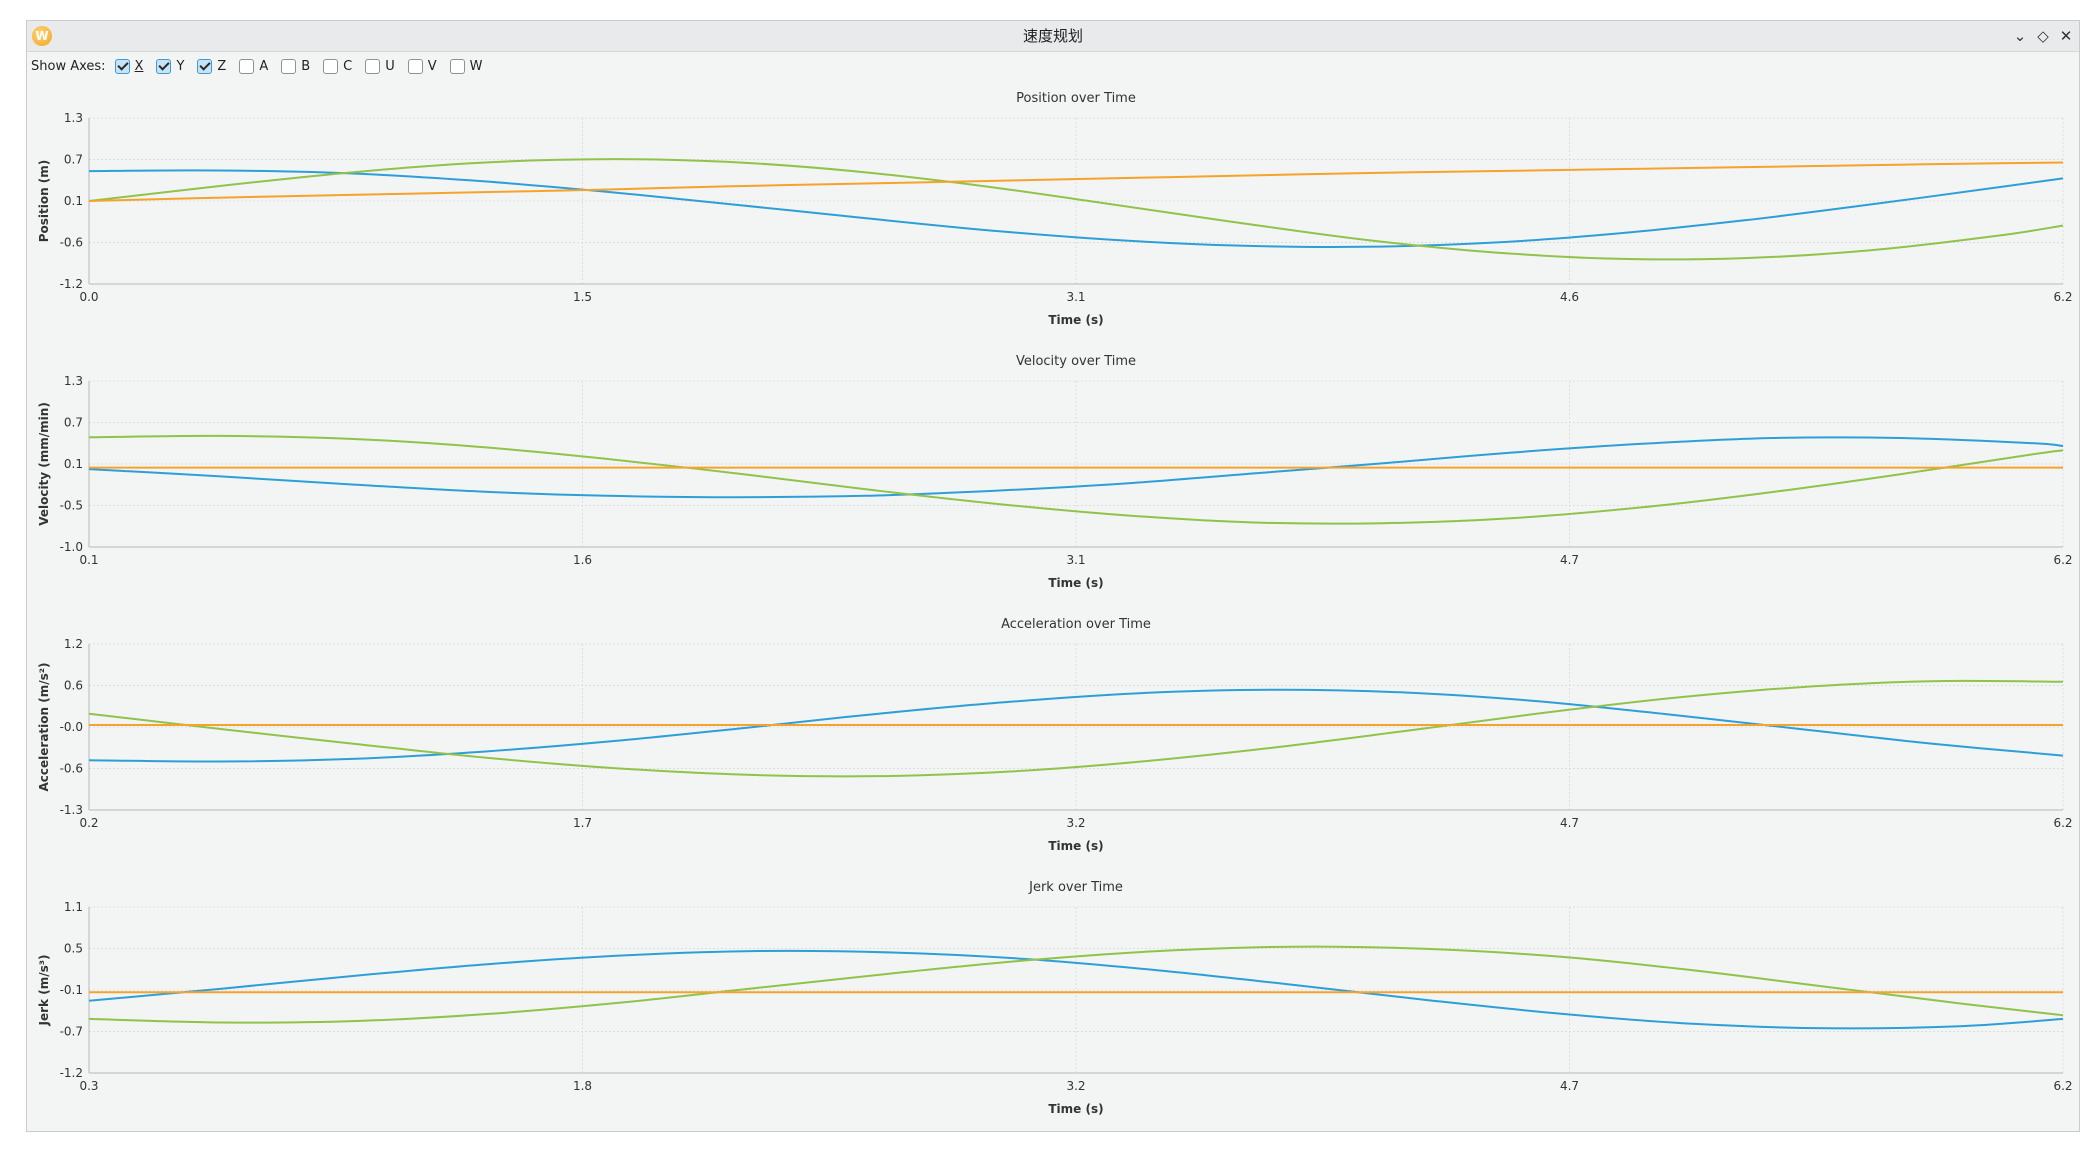 This screenshot has height=1160, width=2100. Describe the element at coordinates (466, 66) in the screenshot. I see `axis-w-checkbox: W` at that location.